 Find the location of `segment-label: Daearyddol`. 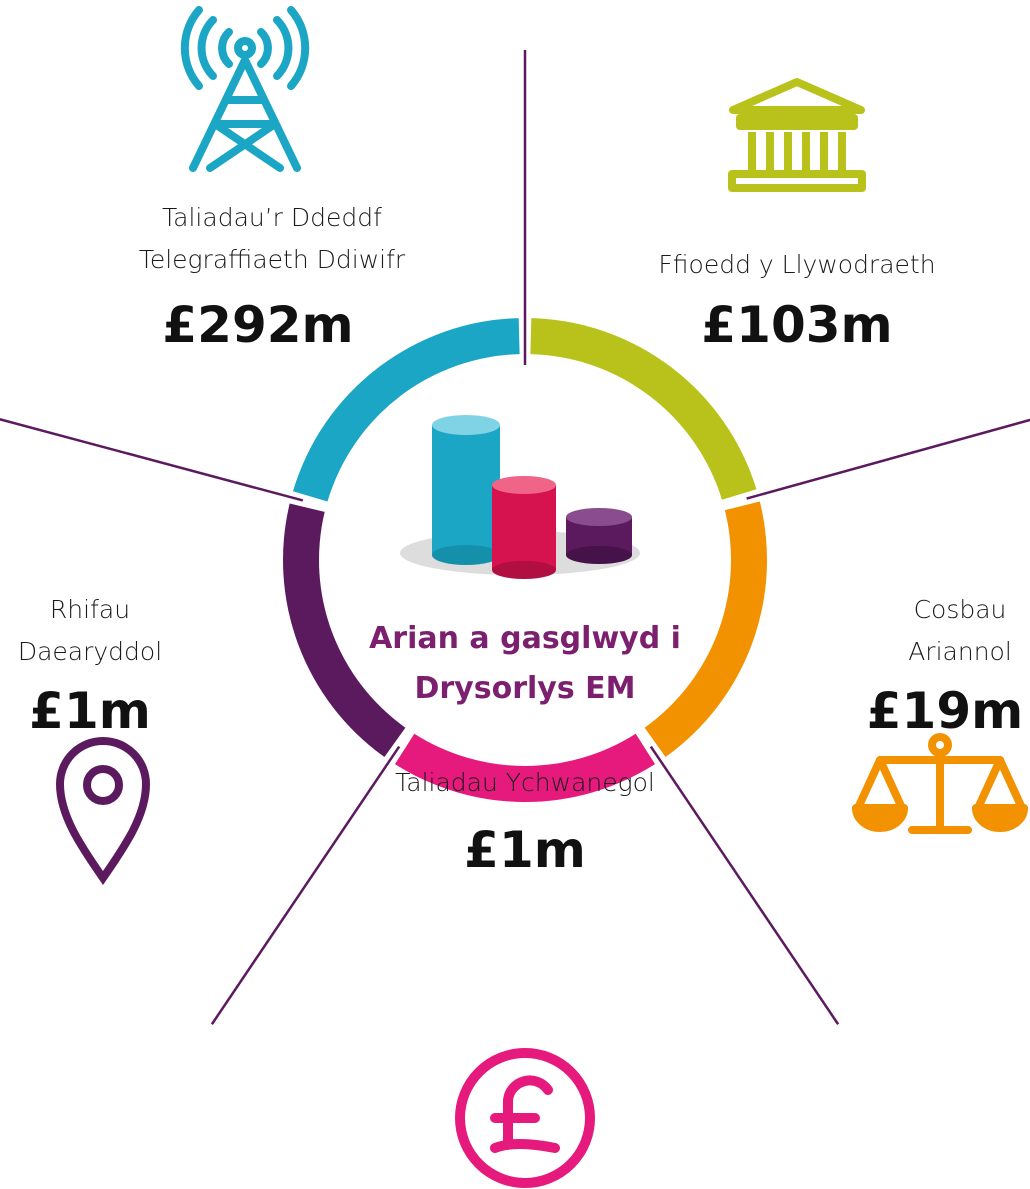

segment-label: Daearyddol is located at coordinates (90, 651).